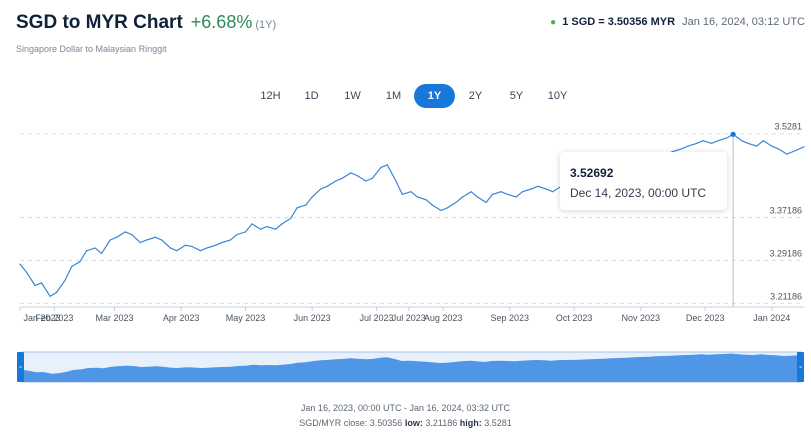 Image resolution: width=811 pixels, height=433 pixels. I want to click on navigator-area, so click(411, 367).